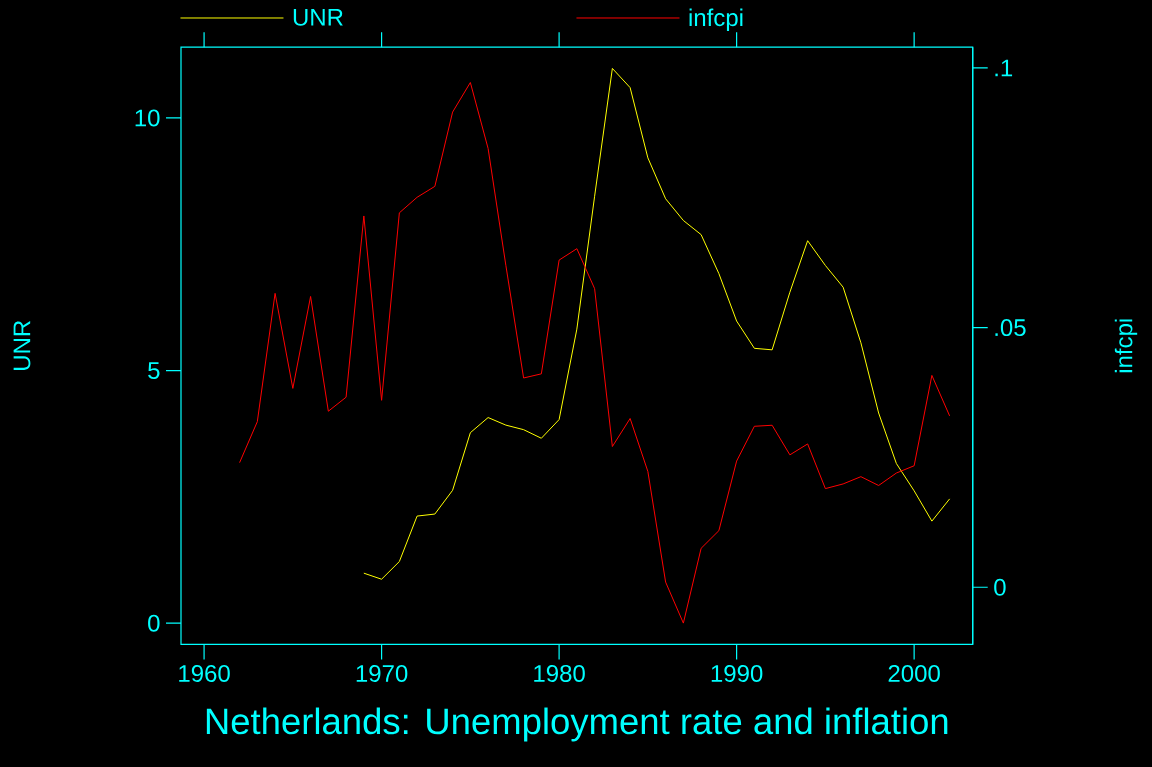 The width and height of the screenshot is (1152, 767). Describe the element at coordinates (147, 118) in the screenshot. I see `y-tick-label: 10` at that location.